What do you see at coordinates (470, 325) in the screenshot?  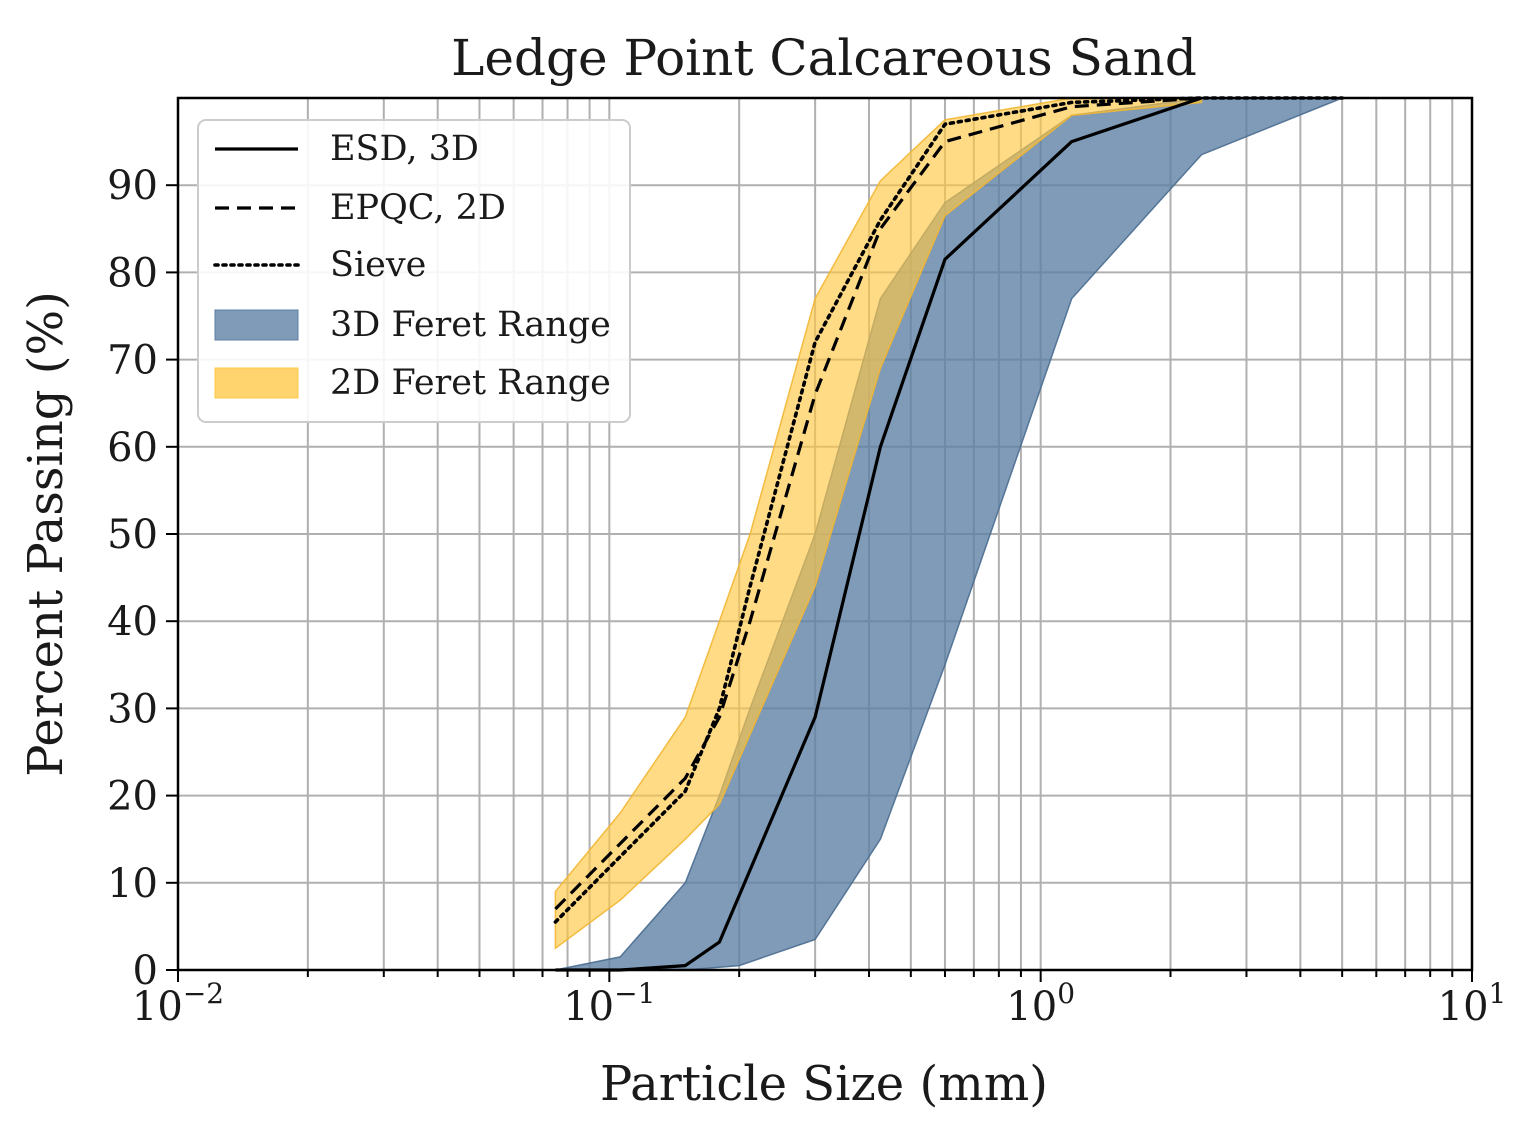 I see `legend-label-3d-feret-range: 3D Feret Range` at bounding box center [470, 325].